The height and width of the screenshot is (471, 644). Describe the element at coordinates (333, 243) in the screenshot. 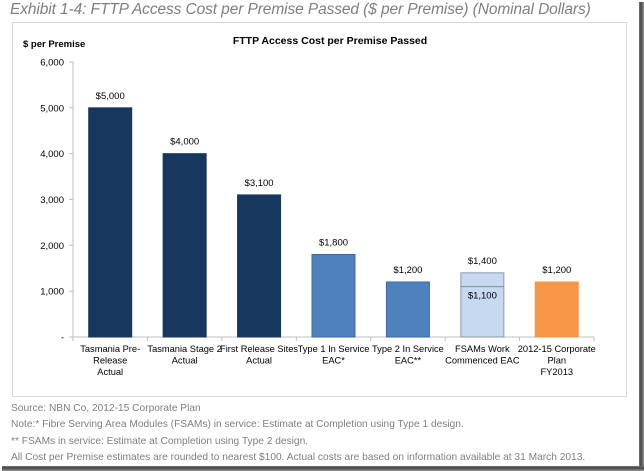

I see `data-label: $1,800` at that location.